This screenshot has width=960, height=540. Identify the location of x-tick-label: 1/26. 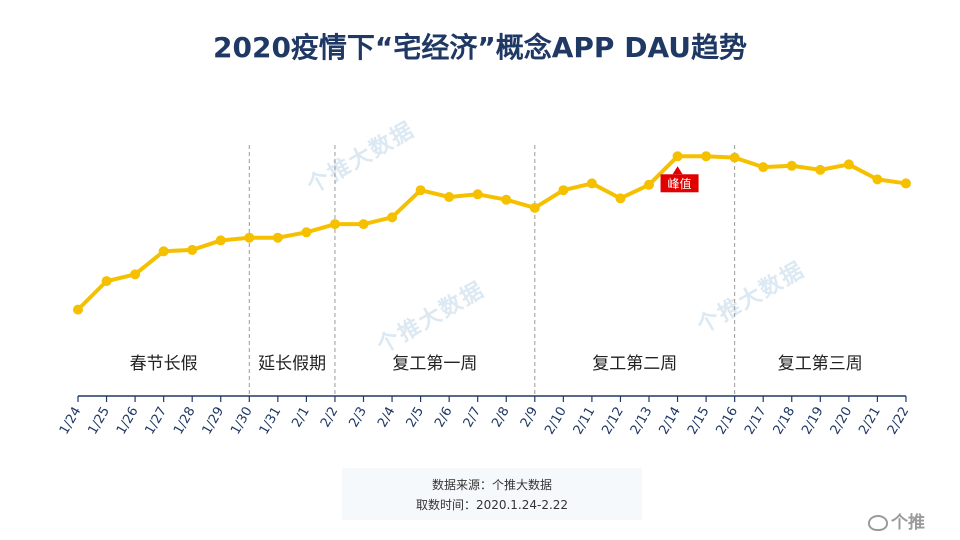
(128, 421).